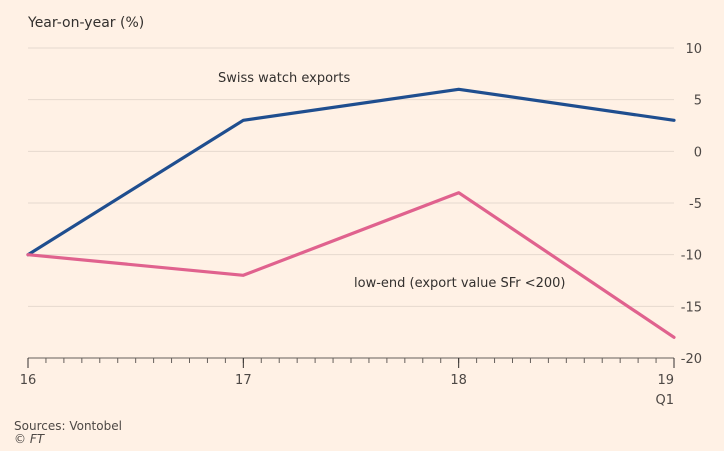  Describe the element at coordinates (458, 380) in the screenshot. I see `x-tick-label: 18` at that location.